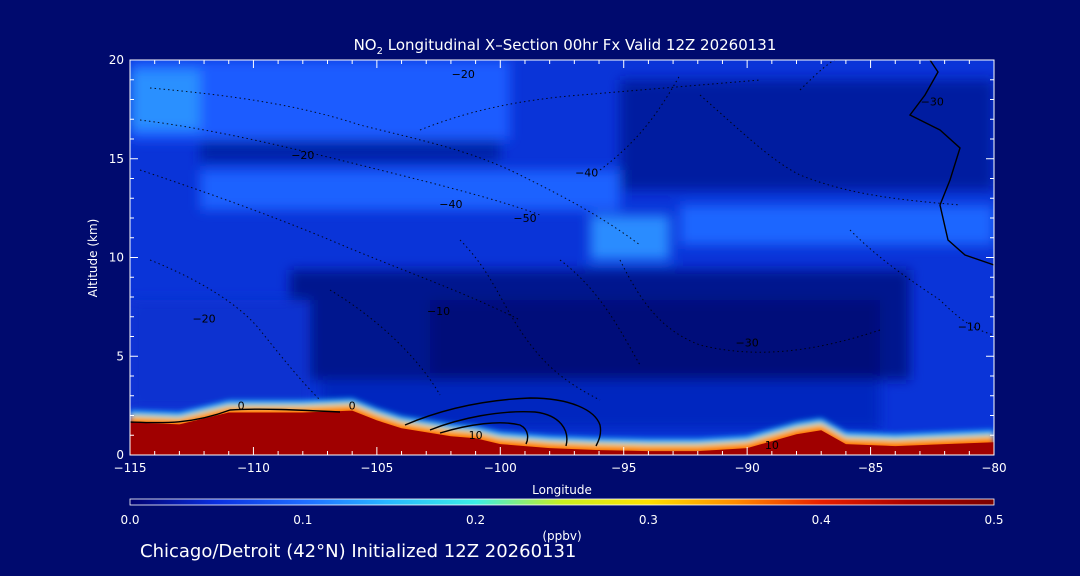  I want to click on x-tick-label: −95, so click(623, 468).